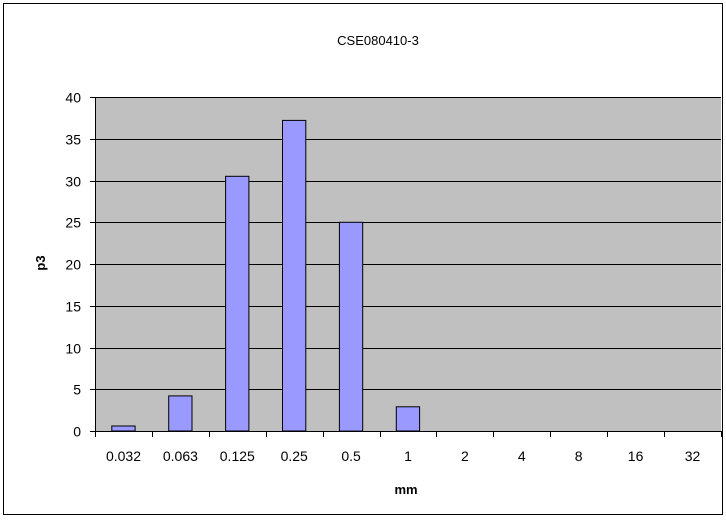  Describe the element at coordinates (465, 456) in the screenshot. I see `x-tick-label: 2` at that location.